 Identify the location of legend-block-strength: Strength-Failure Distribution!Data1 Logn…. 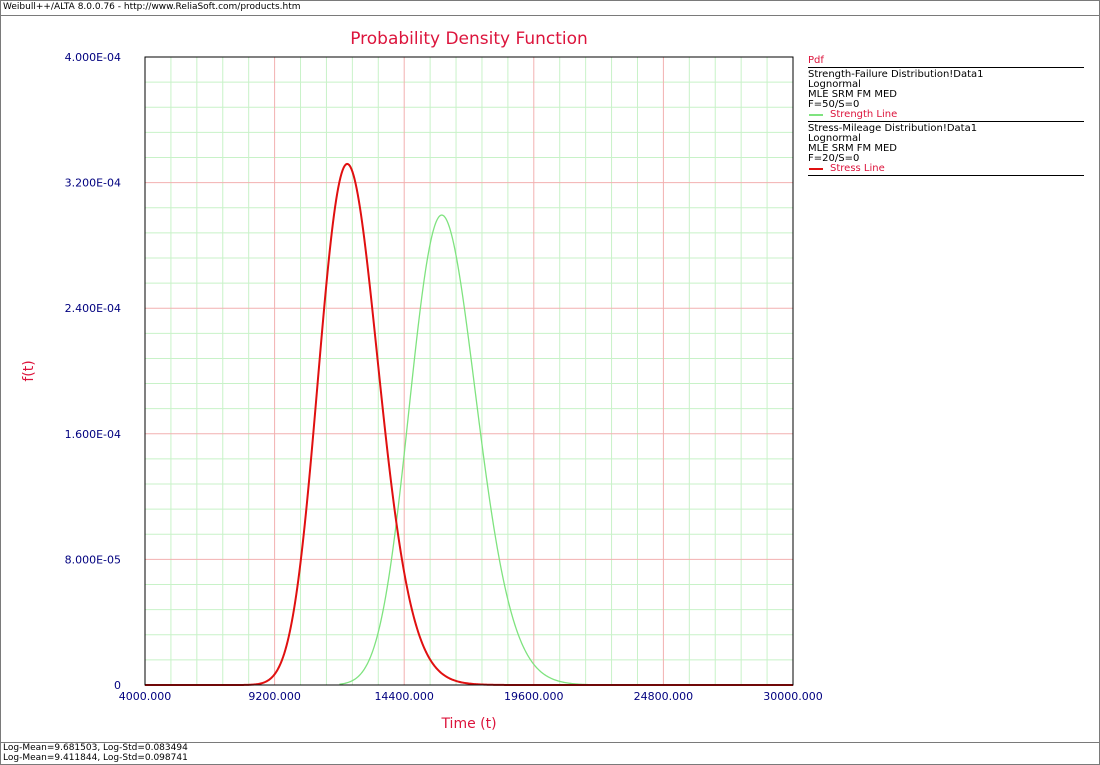
(946, 95).